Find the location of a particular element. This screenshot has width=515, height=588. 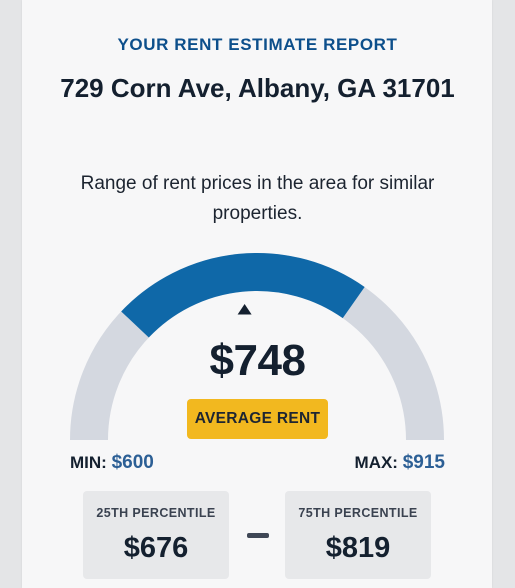

min-rent: MIN: $600 is located at coordinates (112, 463).